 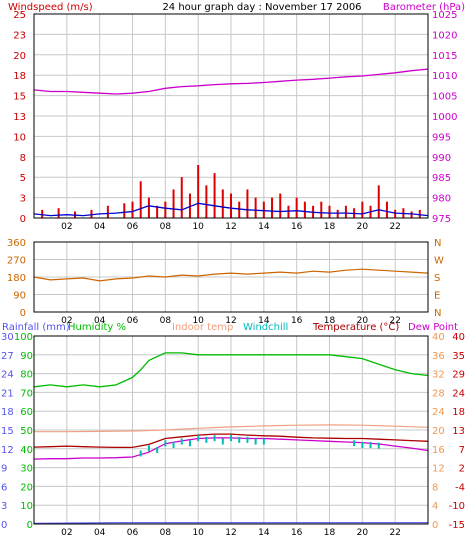 I want to click on indoor-temp-line, so click(x=231, y=428).